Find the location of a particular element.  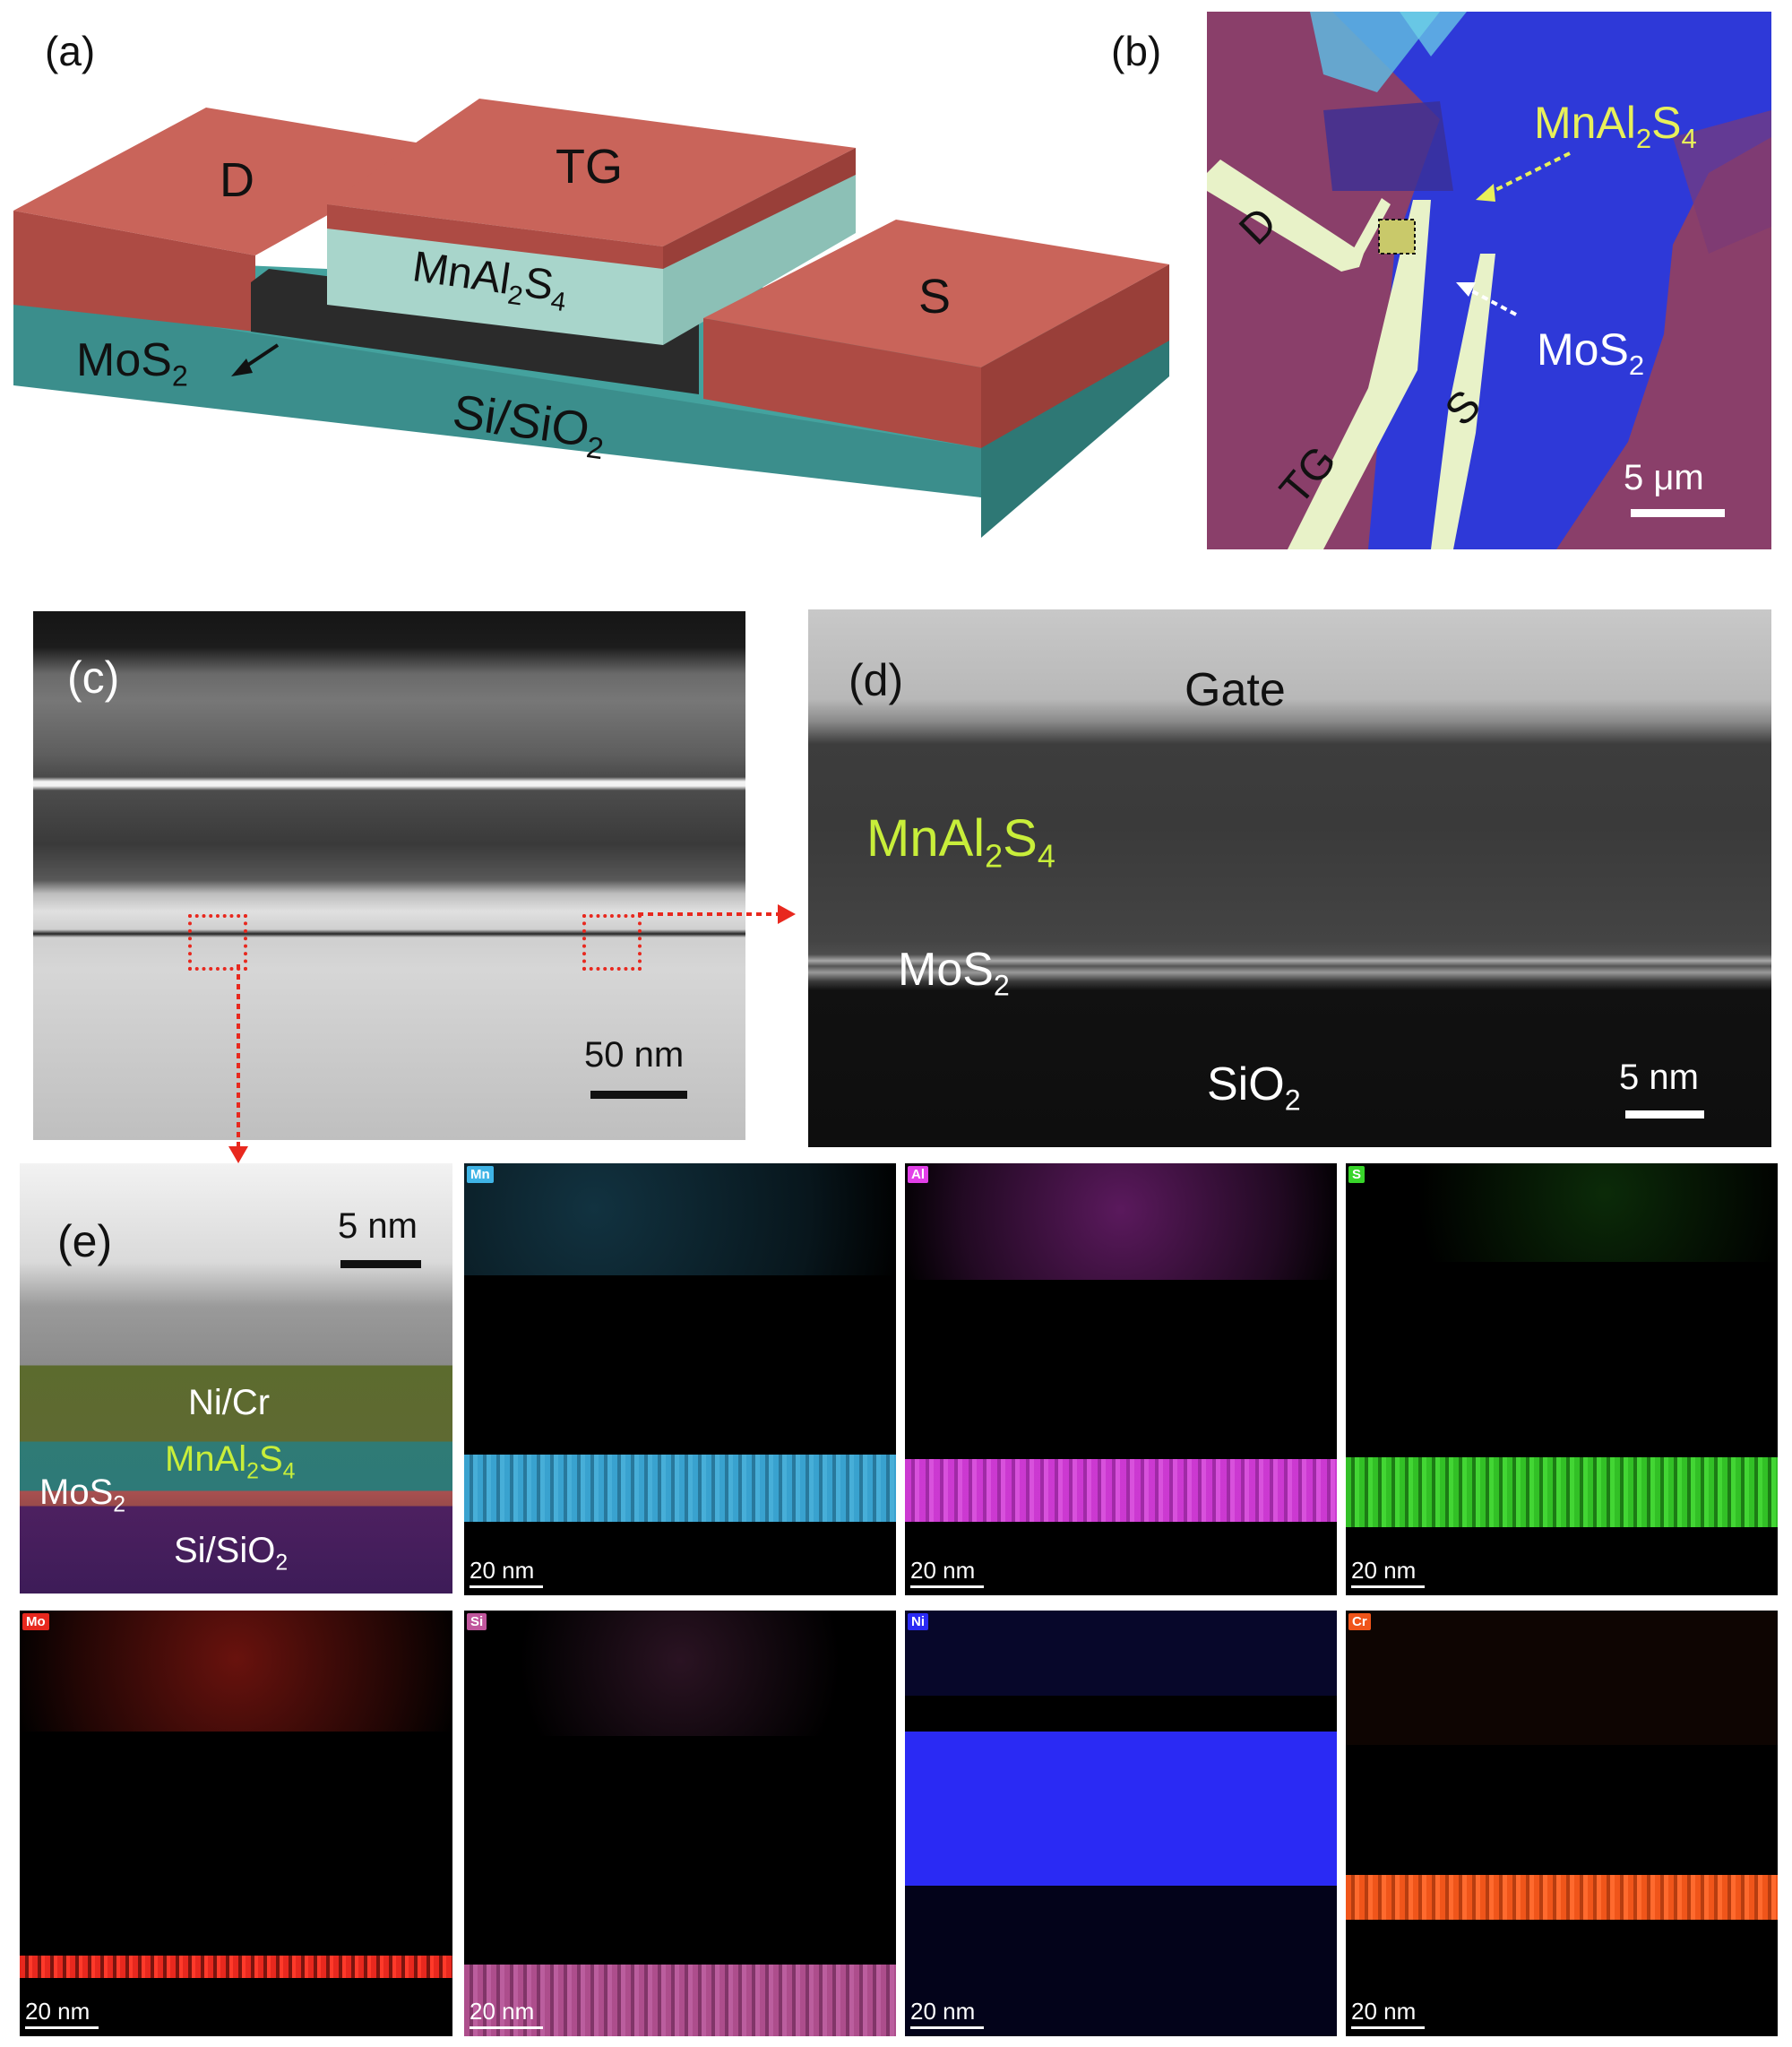

element-tag-mn: Mn is located at coordinates (480, 1175).